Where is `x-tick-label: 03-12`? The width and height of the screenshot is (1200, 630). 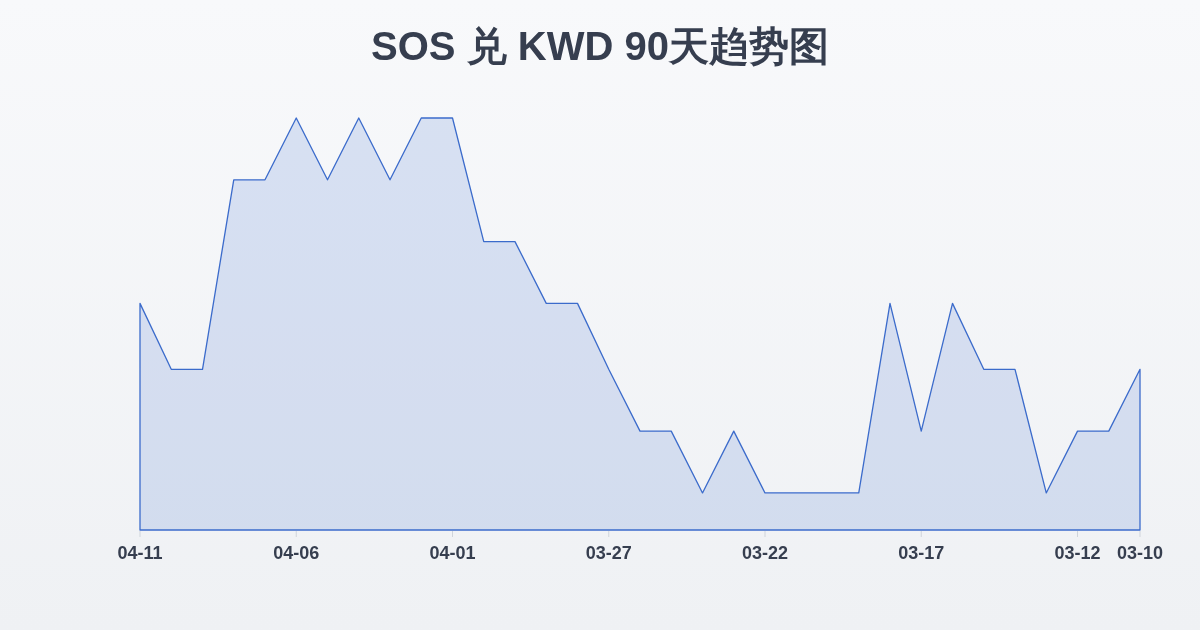 x-tick-label: 03-12 is located at coordinates (1077, 553).